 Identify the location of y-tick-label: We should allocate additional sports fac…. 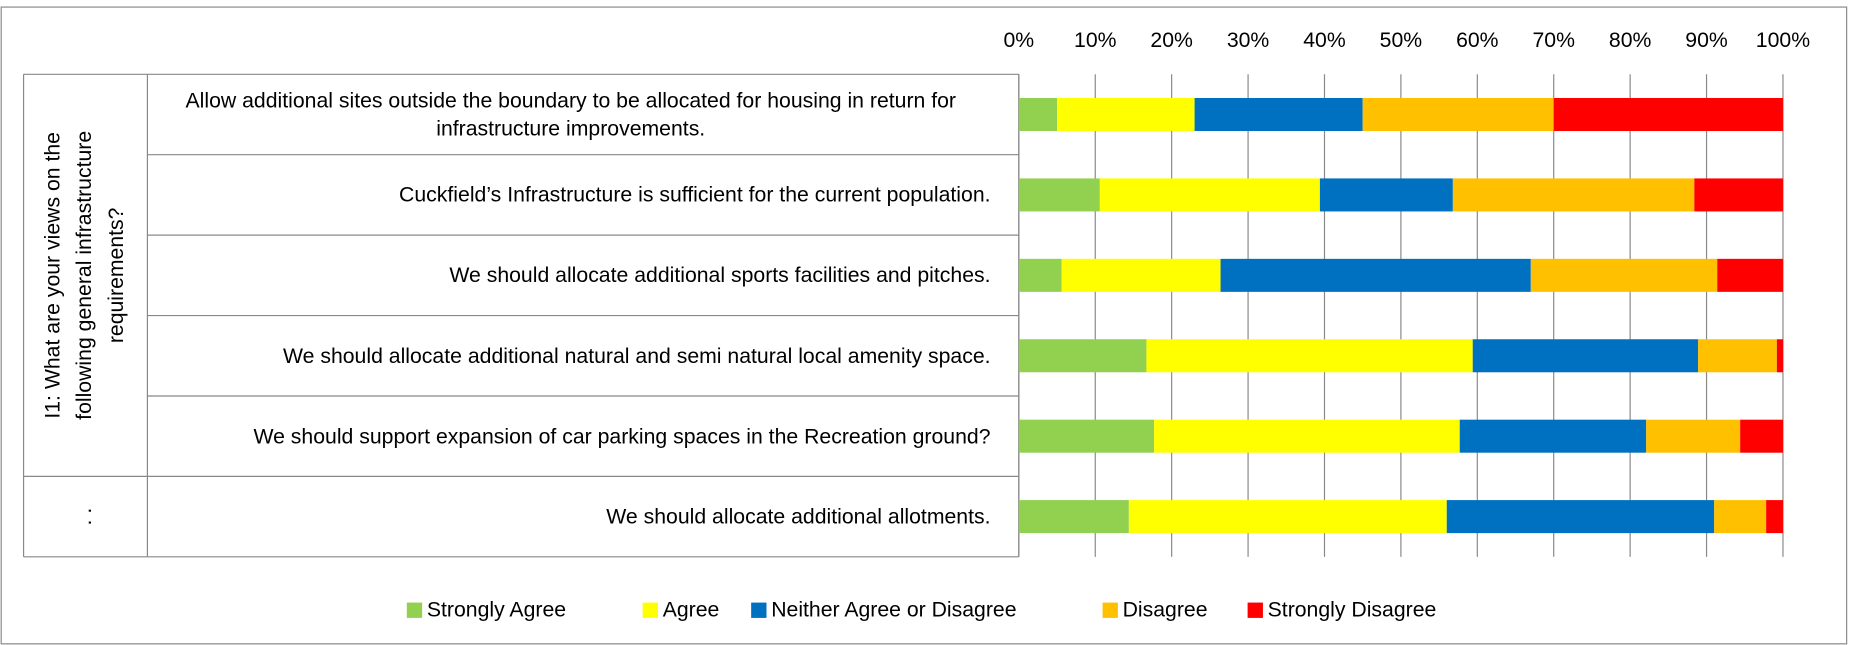
(720, 275).